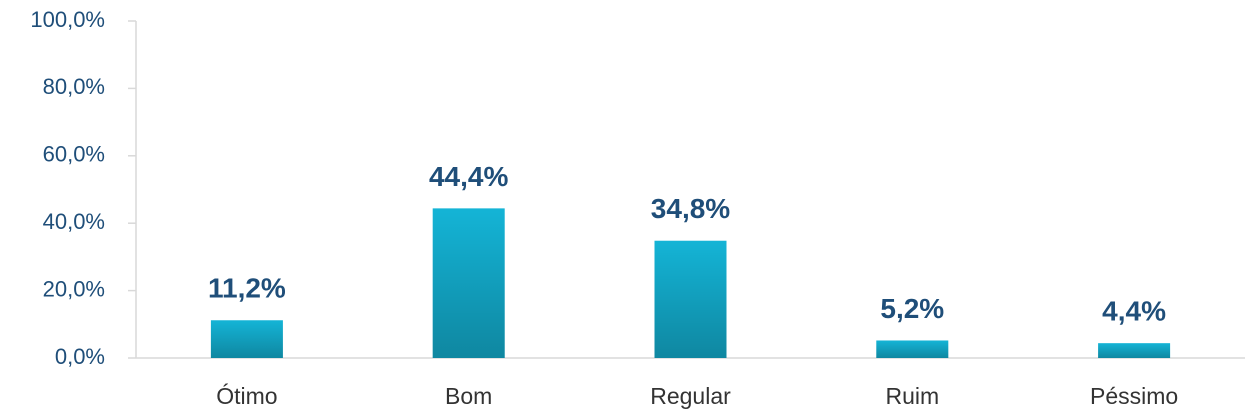 Image resolution: width=1245 pixels, height=416 pixels. Describe the element at coordinates (1134, 396) in the screenshot. I see `x-tick-label: Péssimo` at that location.